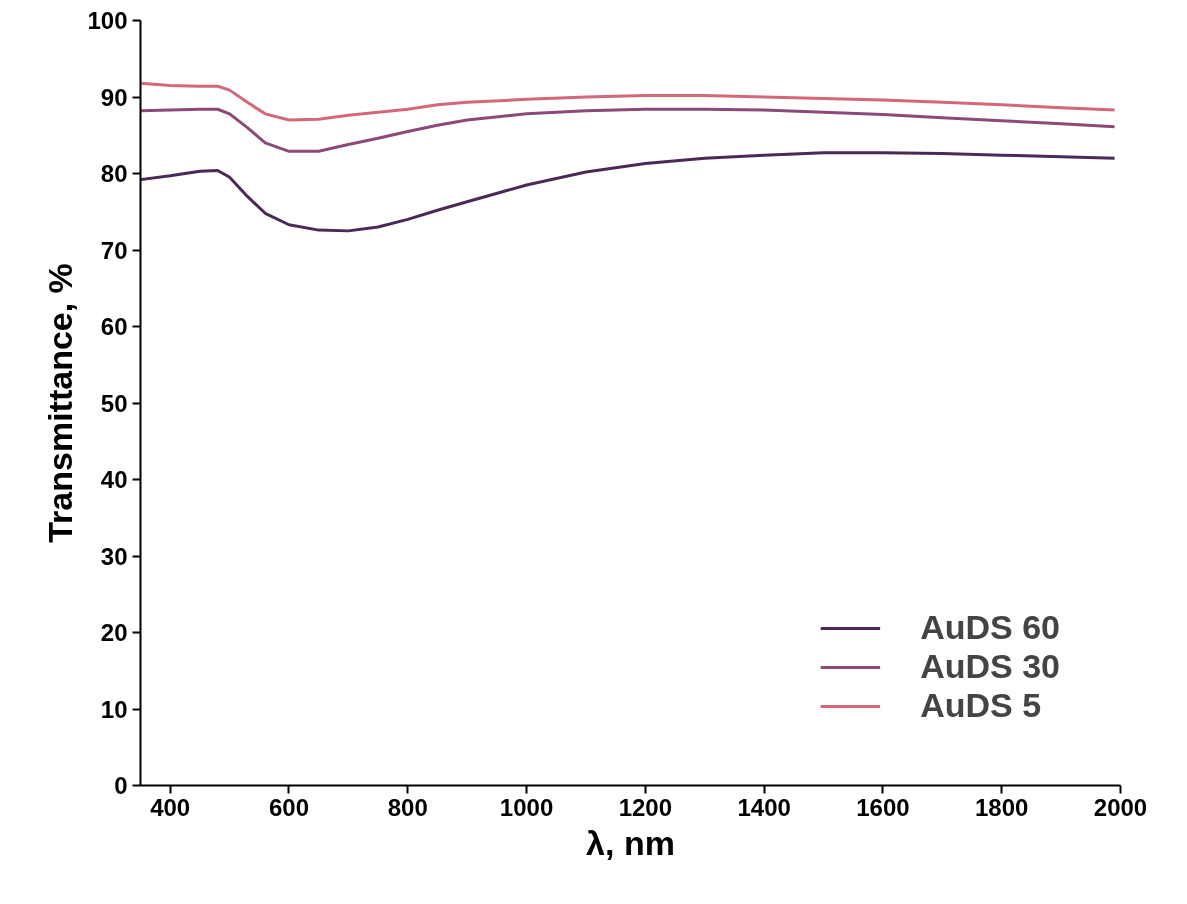 This screenshot has width=1187, height=904. I want to click on x-axis-title: λ, nm, so click(630, 842).